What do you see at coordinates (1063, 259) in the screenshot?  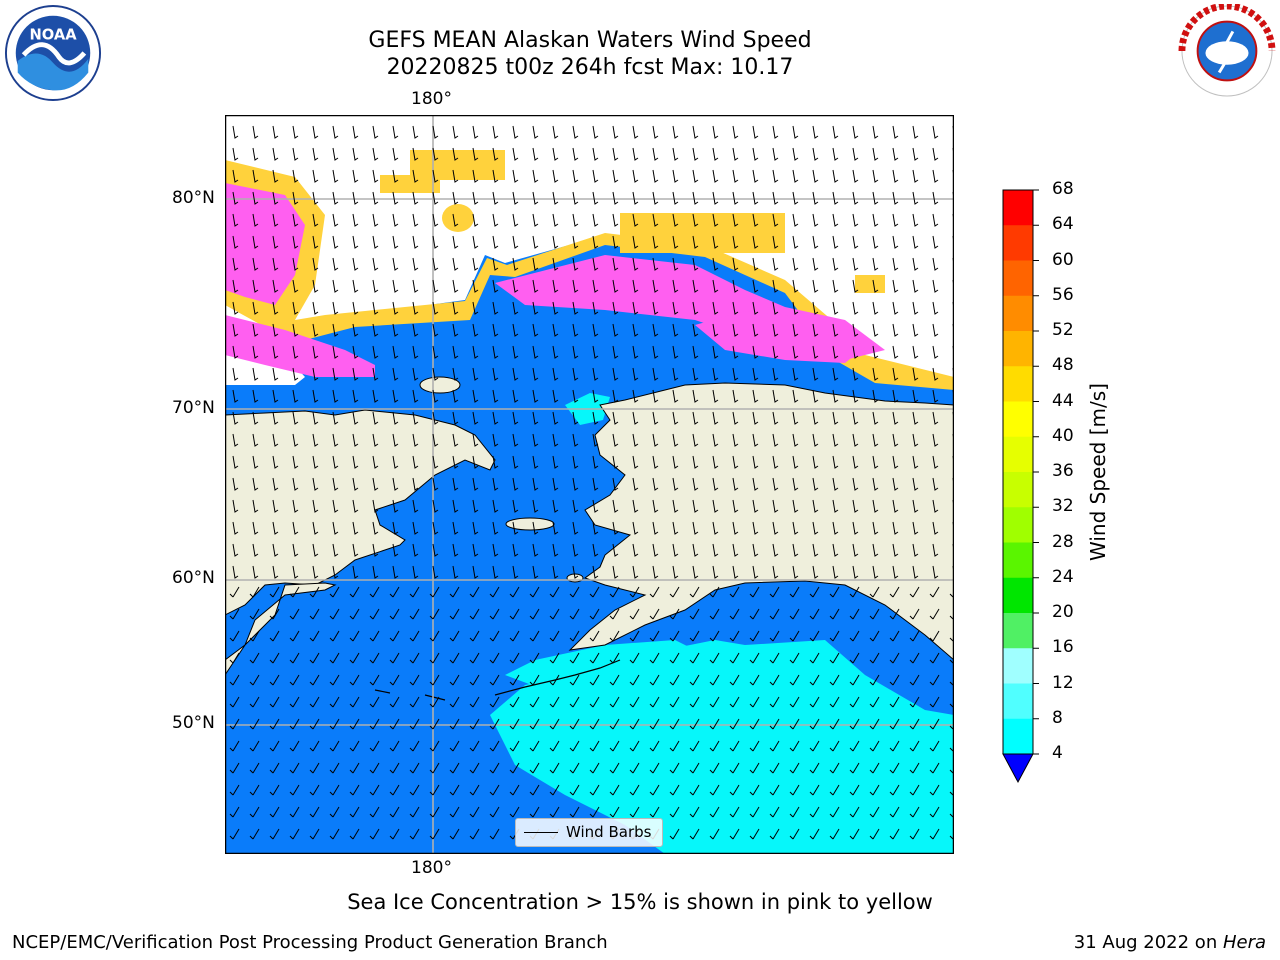 I see `colorbar-tick-label: 60` at bounding box center [1063, 259].